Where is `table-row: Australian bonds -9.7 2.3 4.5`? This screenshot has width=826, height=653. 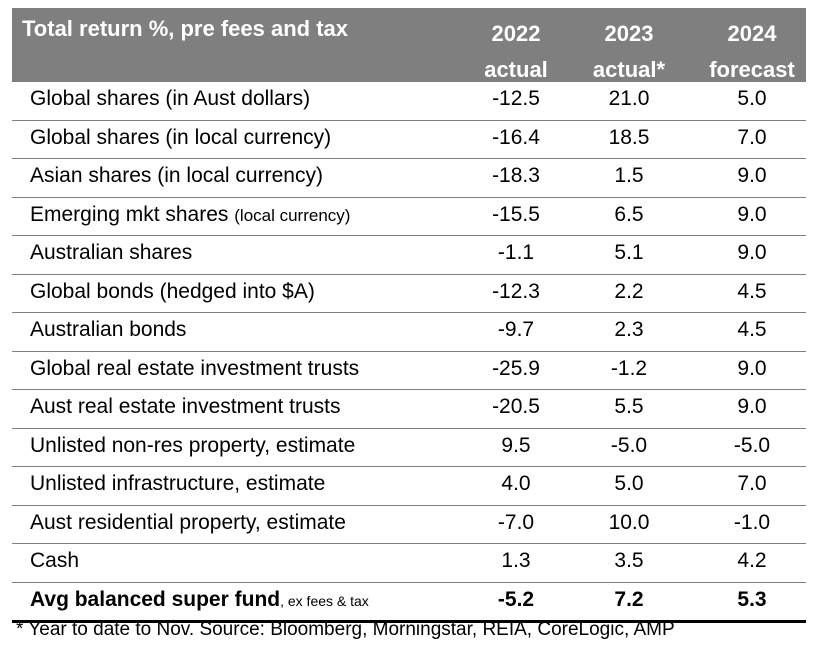
table-row: Australian bonds -9.7 2.3 4.5 is located at coordinates (409, 332).